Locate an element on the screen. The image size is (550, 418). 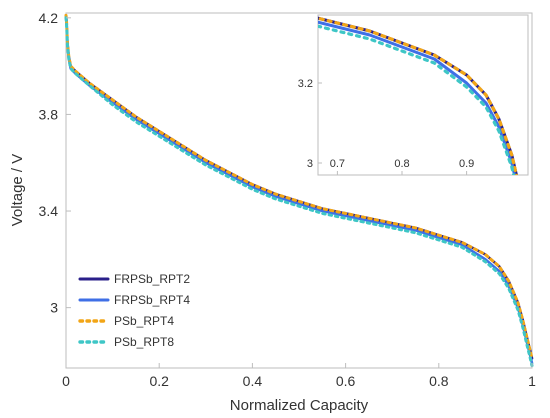
inset-series-line-frpsb-rpt2 is located at coordinates (418, 95).